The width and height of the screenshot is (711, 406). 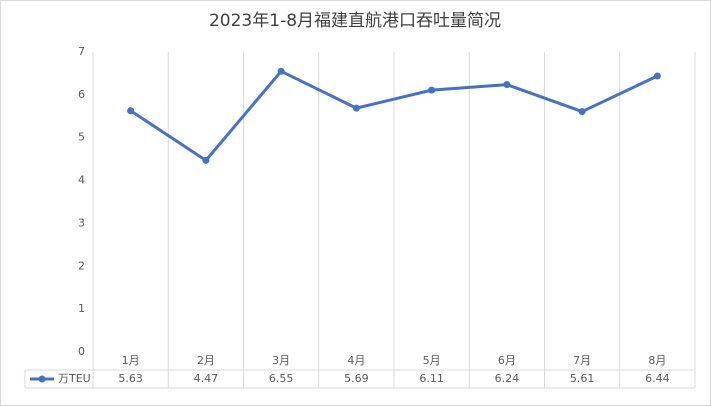 I want to click on y-tick-label: 7, so click(x=81, y=51).